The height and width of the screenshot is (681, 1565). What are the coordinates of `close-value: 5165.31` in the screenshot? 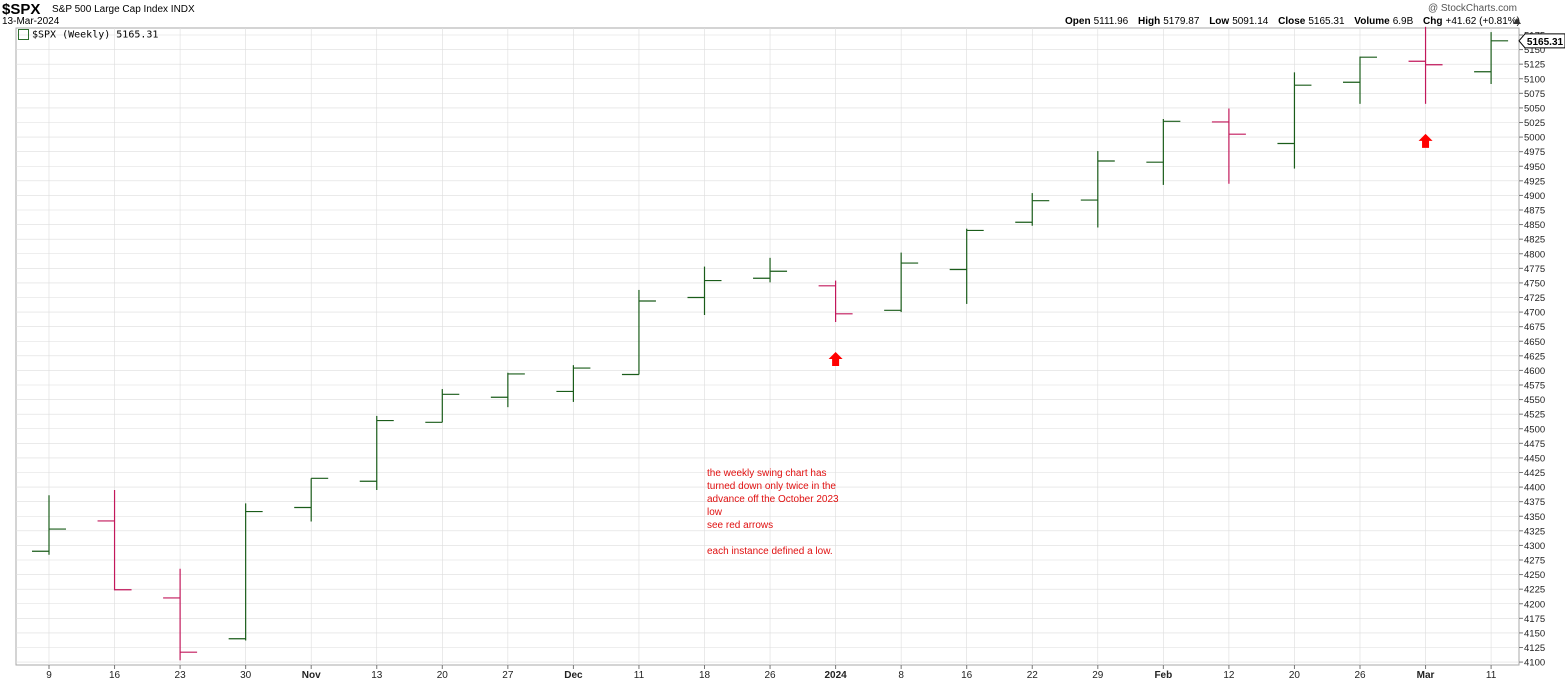 It's located at (1326, 21).